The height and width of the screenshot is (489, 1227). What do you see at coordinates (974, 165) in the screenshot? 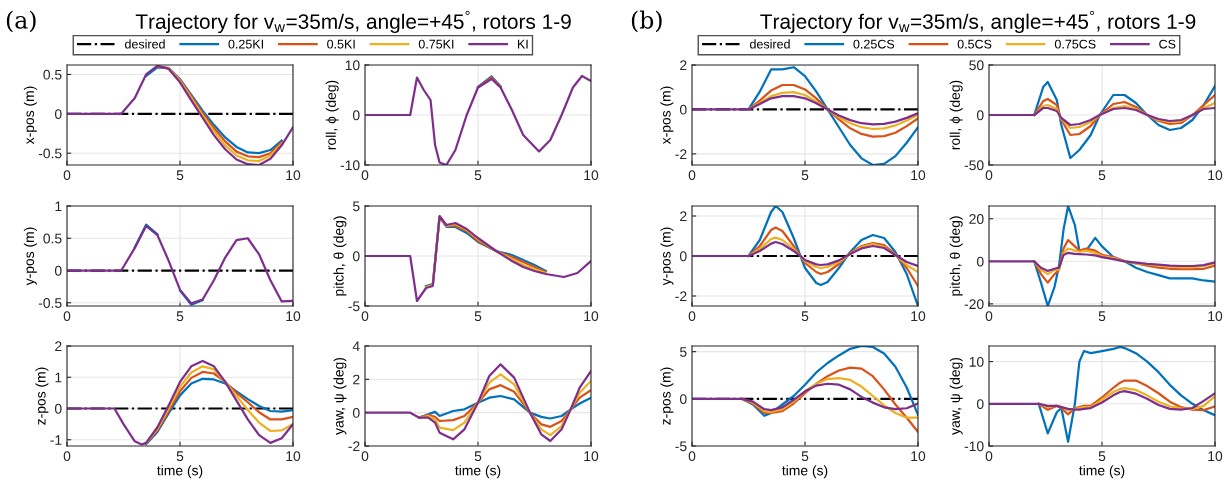
I see `y-tick-label: -50` at bounding box center [974, 165].